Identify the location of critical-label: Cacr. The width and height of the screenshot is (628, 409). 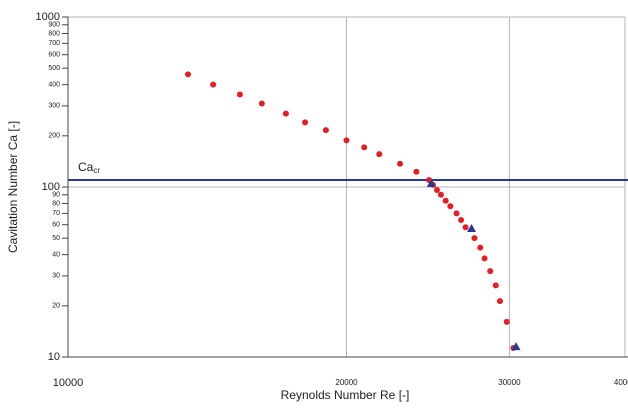
(89, 167).